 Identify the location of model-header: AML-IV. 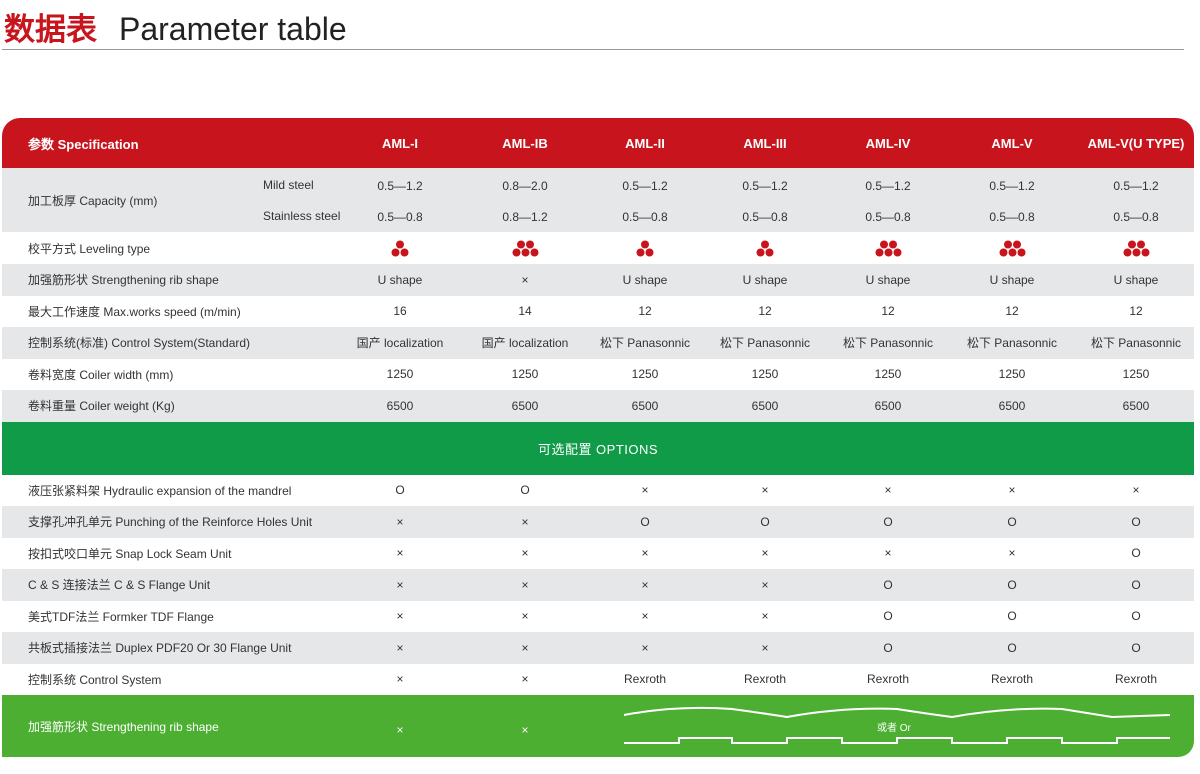
(888, 143).